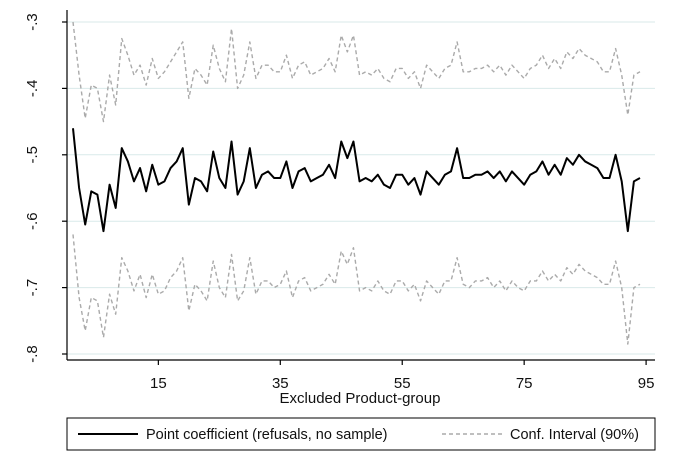 The height and width of the screenshot is (470, 682). I want to click on x-tick-label: 95, so click(646, 383).